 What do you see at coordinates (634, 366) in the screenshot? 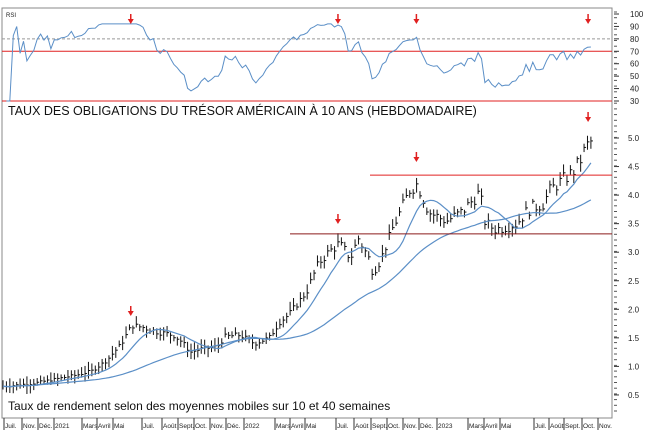
I see `y-tick-label: 1.0` at bounding box center [634, 366].